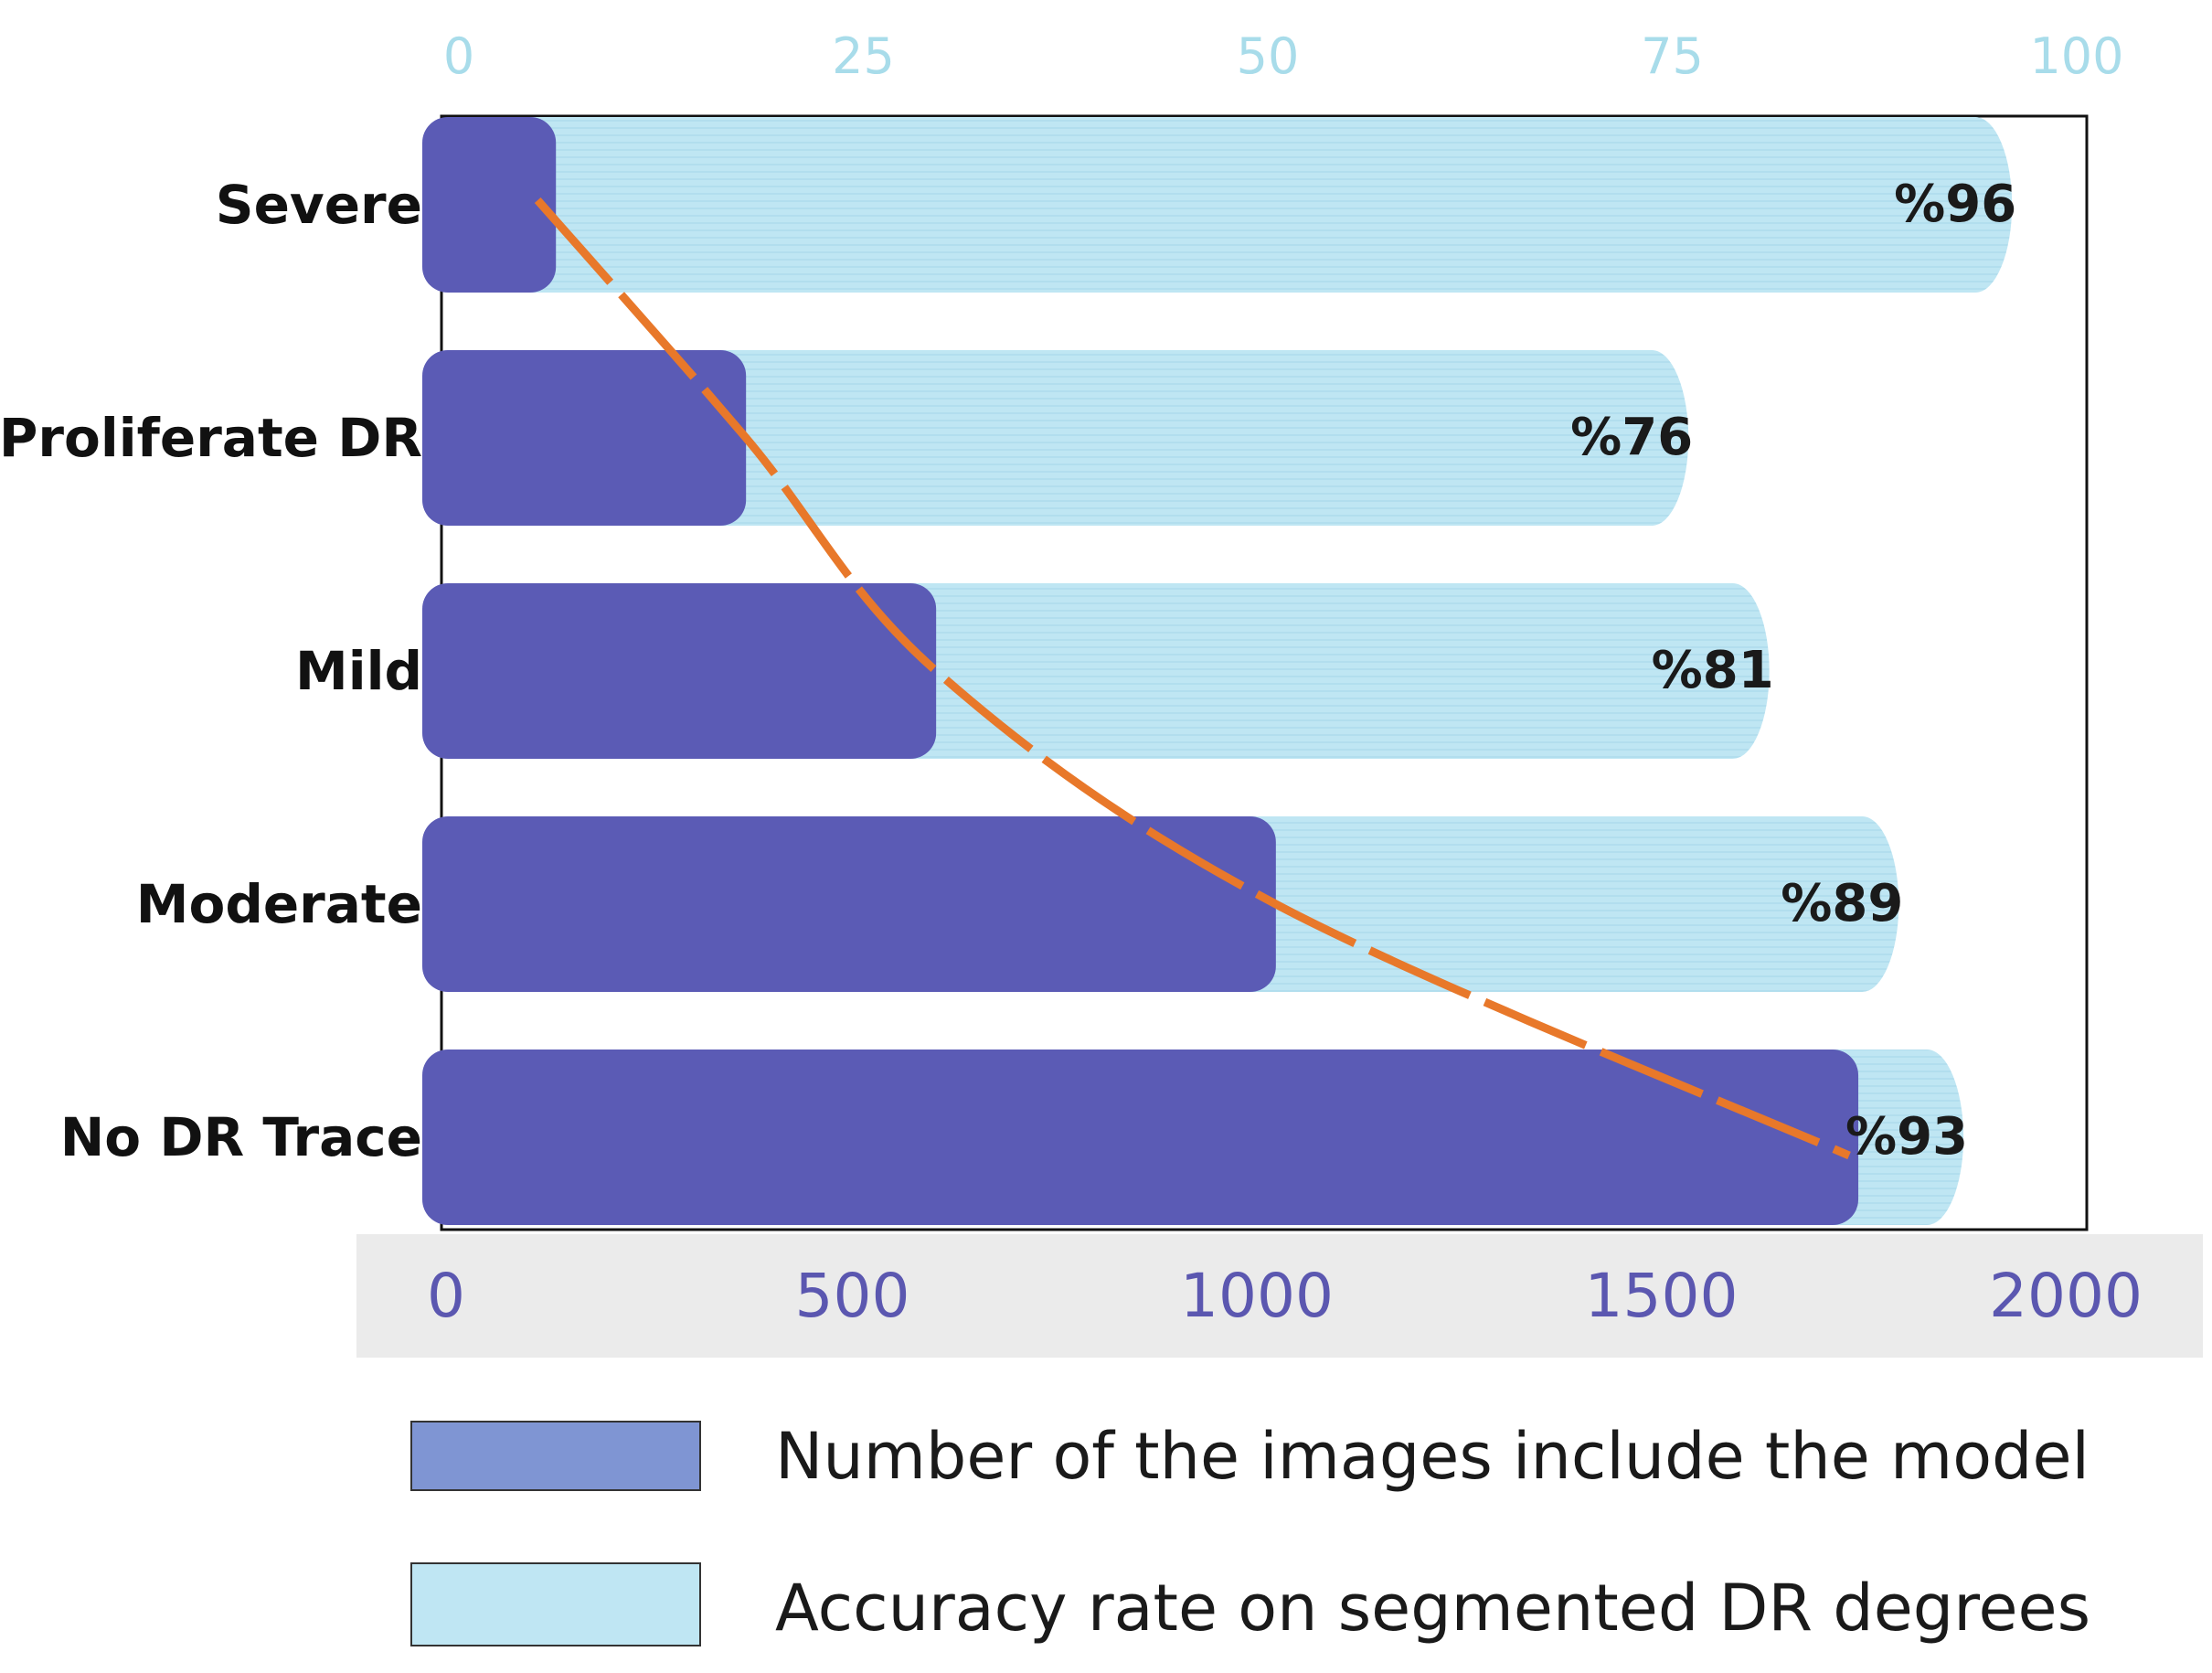  What do you see at coordinates (1906, 1137) in the screenshot?
I see `accuracy-label-no-dr-trace: %93` at bounding box center [1906, 1137].